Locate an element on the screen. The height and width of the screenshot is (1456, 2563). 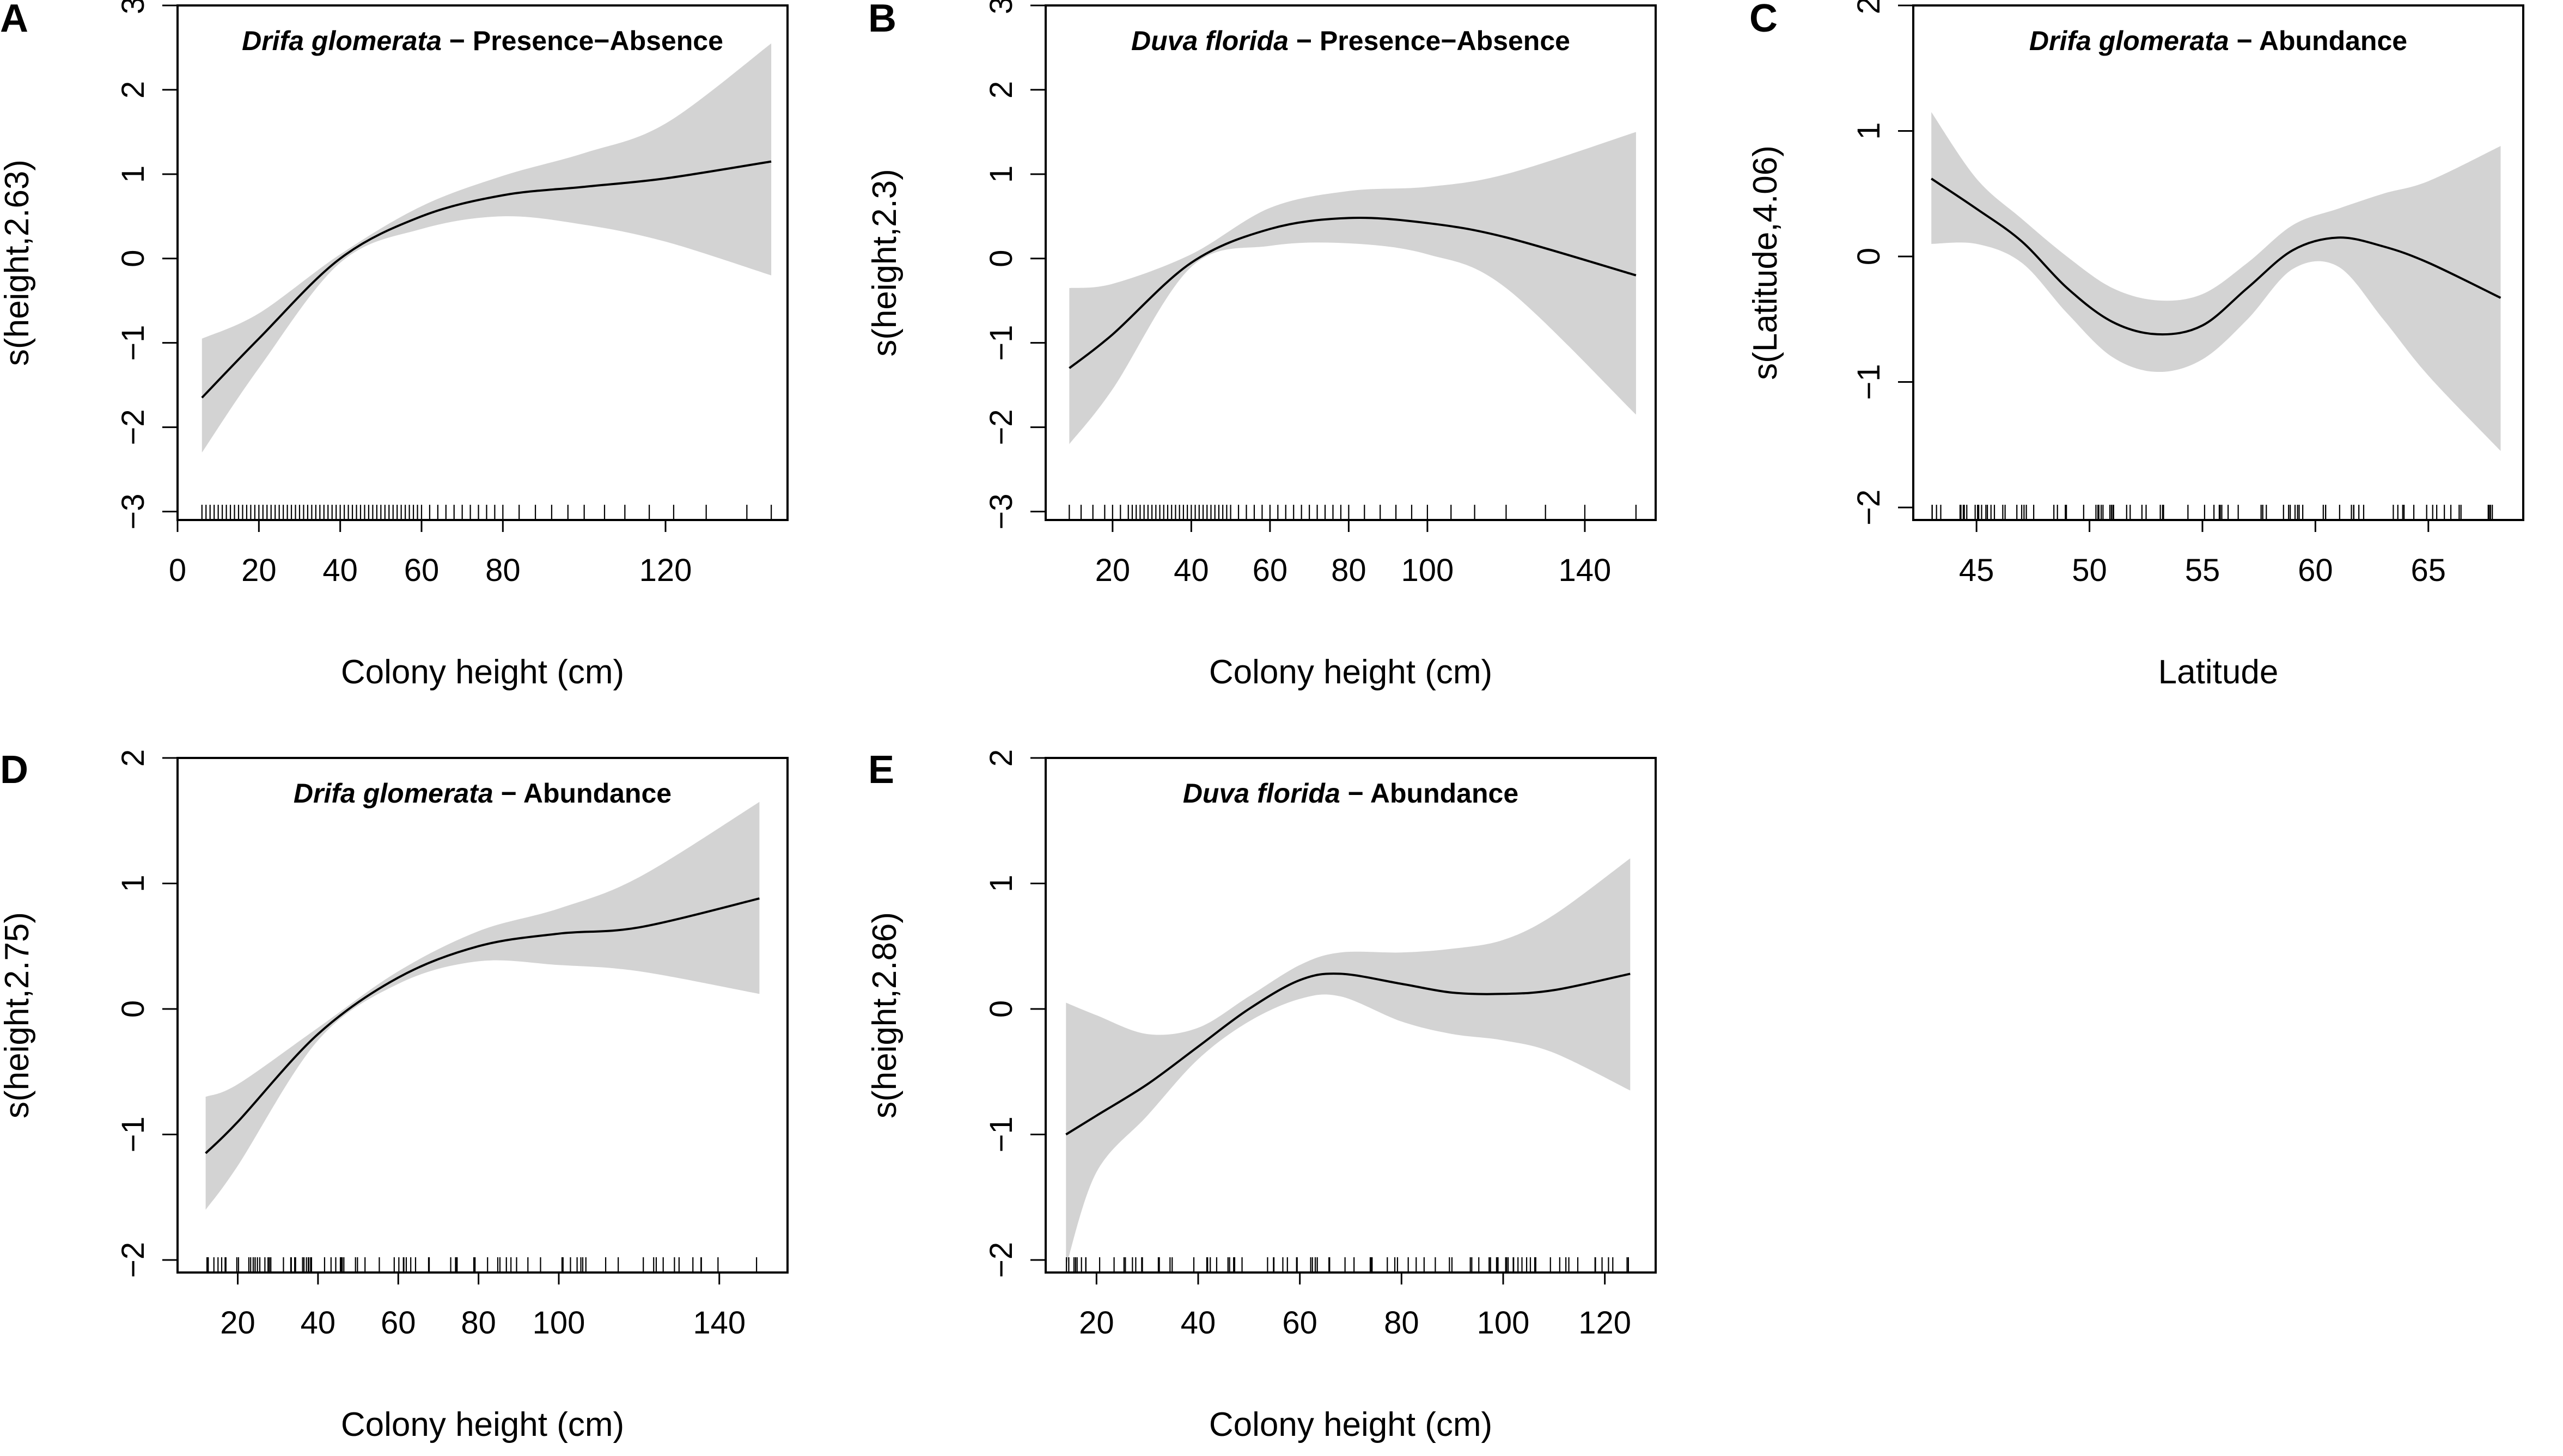
panel-letter: E is located at coordinates (881, 770).